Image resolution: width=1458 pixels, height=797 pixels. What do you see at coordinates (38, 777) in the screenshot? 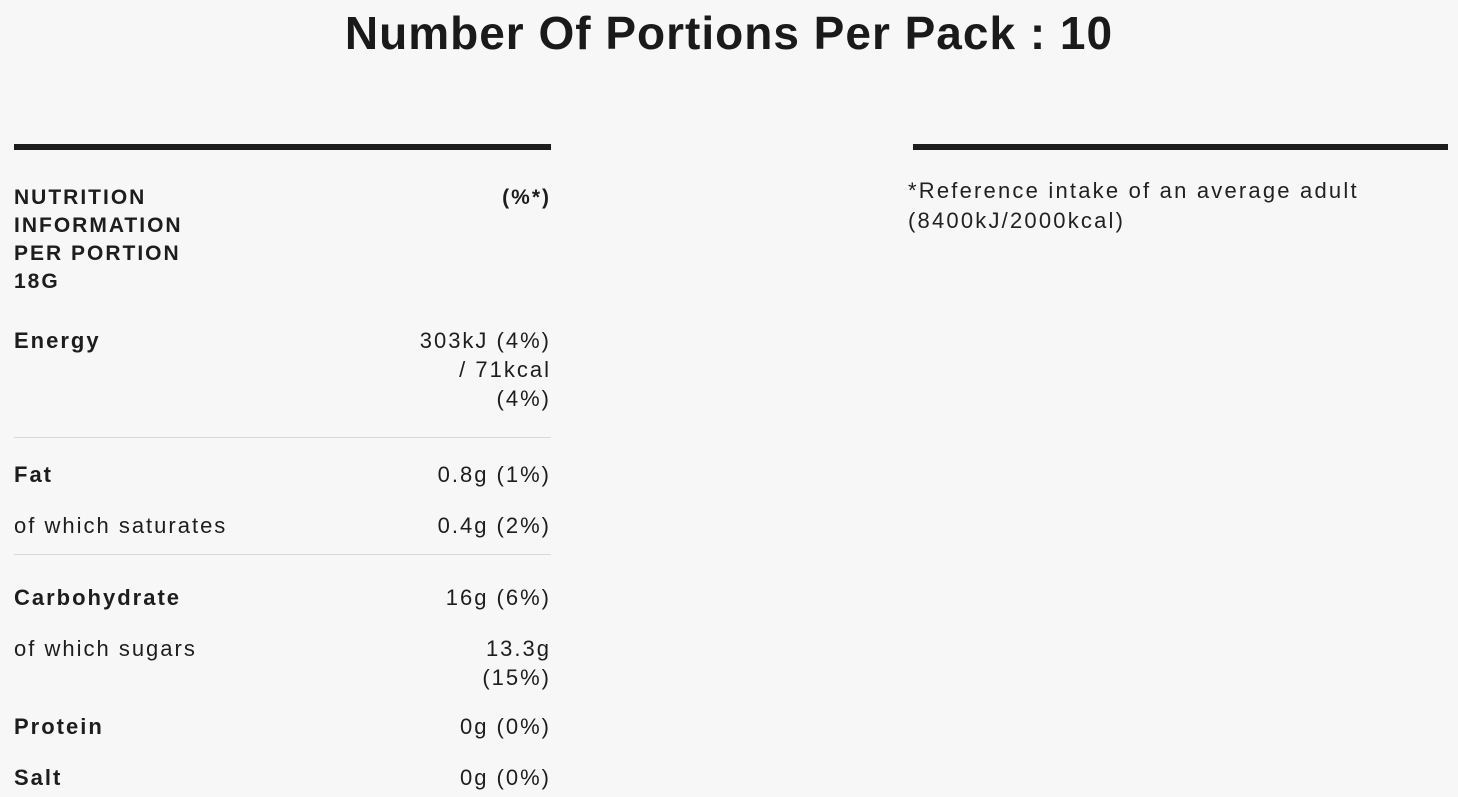
I see `row-label: Salt` at bounding box center [38, 777].